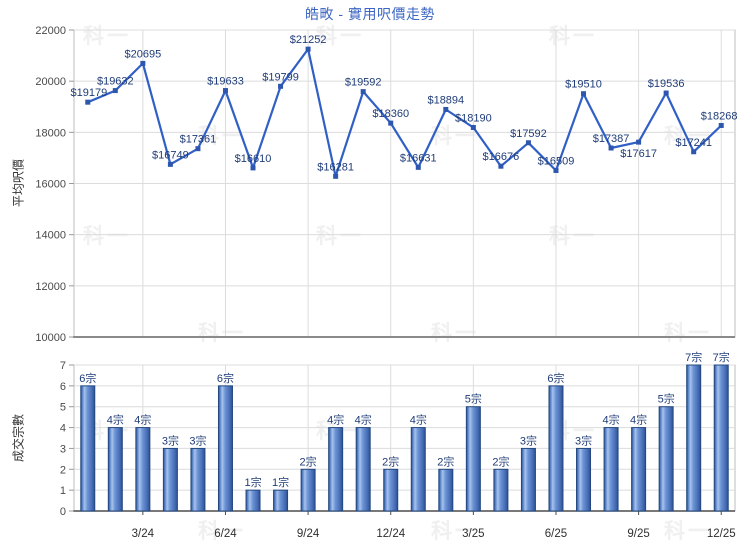 The width and height of the screenshot is (740, 550). I want to click on price-point-label: $17361, so click(198, 140).